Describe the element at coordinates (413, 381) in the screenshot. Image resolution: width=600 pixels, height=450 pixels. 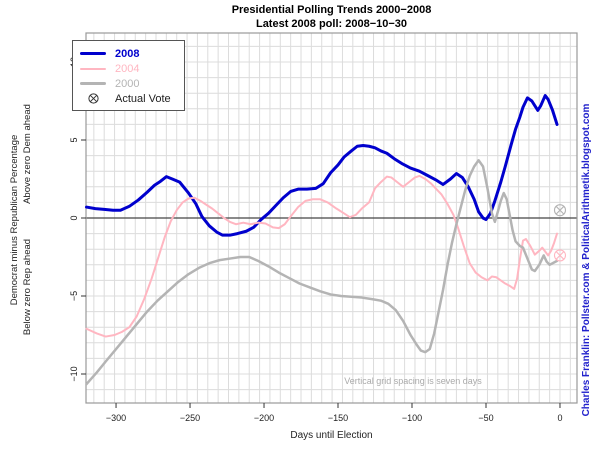
I see `grid-spacing-annotation: Vertical grid spacing is seven days` at that location.